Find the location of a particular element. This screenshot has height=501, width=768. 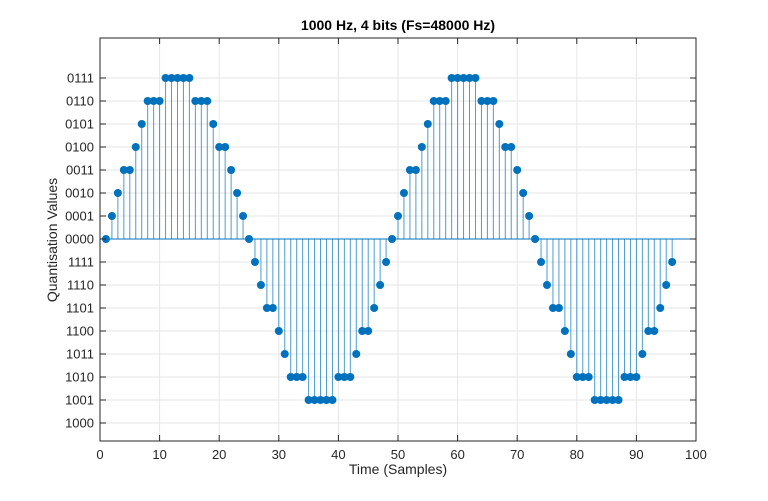

x-tick-label: 10 is located at coordinates (159, 454).